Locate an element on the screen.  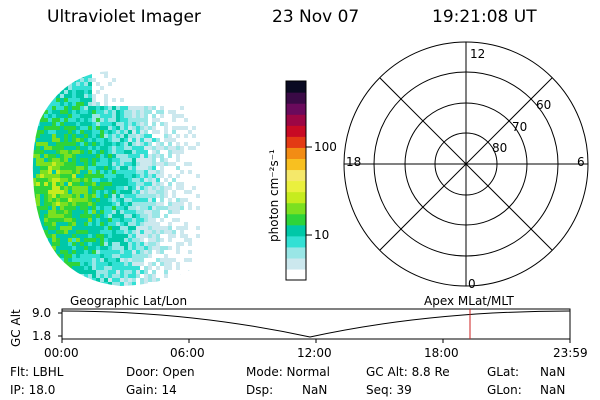
status-glon-label: GLon: is located at coordinates (504, 390).